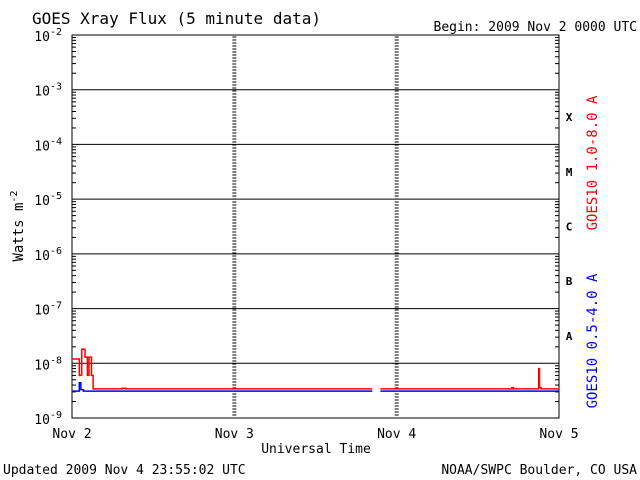  Describe the element at coordinates (396, 434) in the screenshot. I see `x-tick-label: Nov 4` at that location.